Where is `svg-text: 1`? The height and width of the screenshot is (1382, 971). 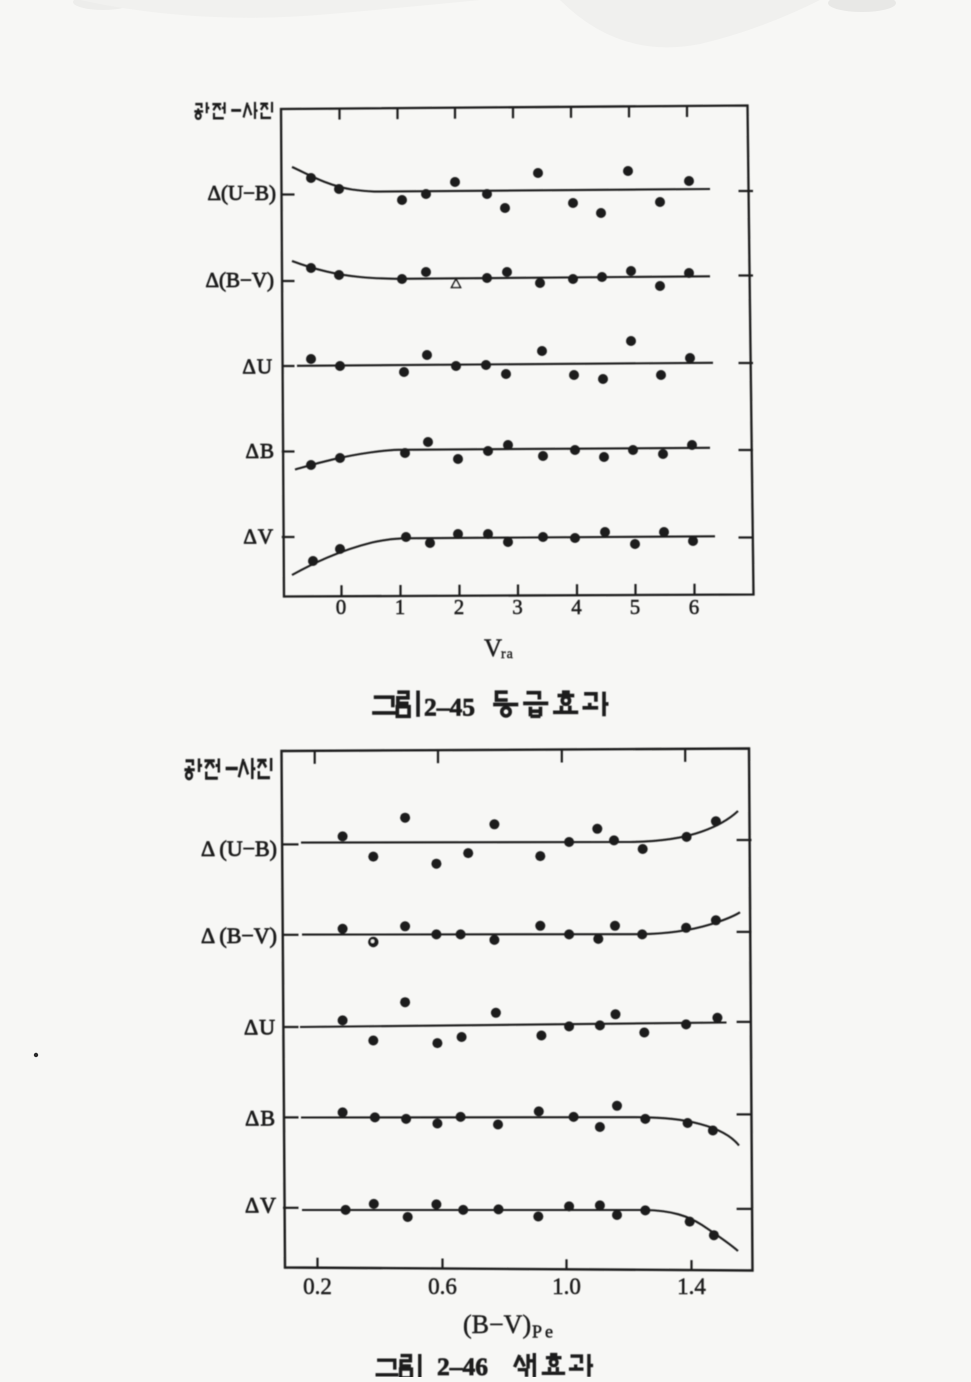
svg-text: 1 is located at coordinates (400, 607).